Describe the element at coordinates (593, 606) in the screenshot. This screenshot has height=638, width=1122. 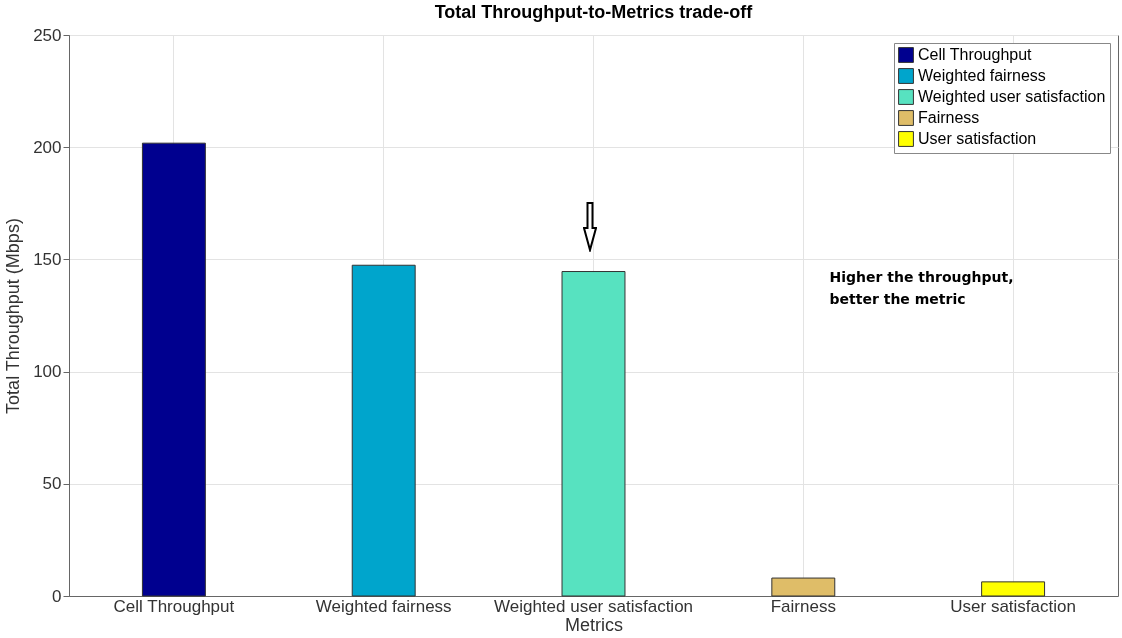
I see `x-tick-label: Weighted user satisfaction` at that location.